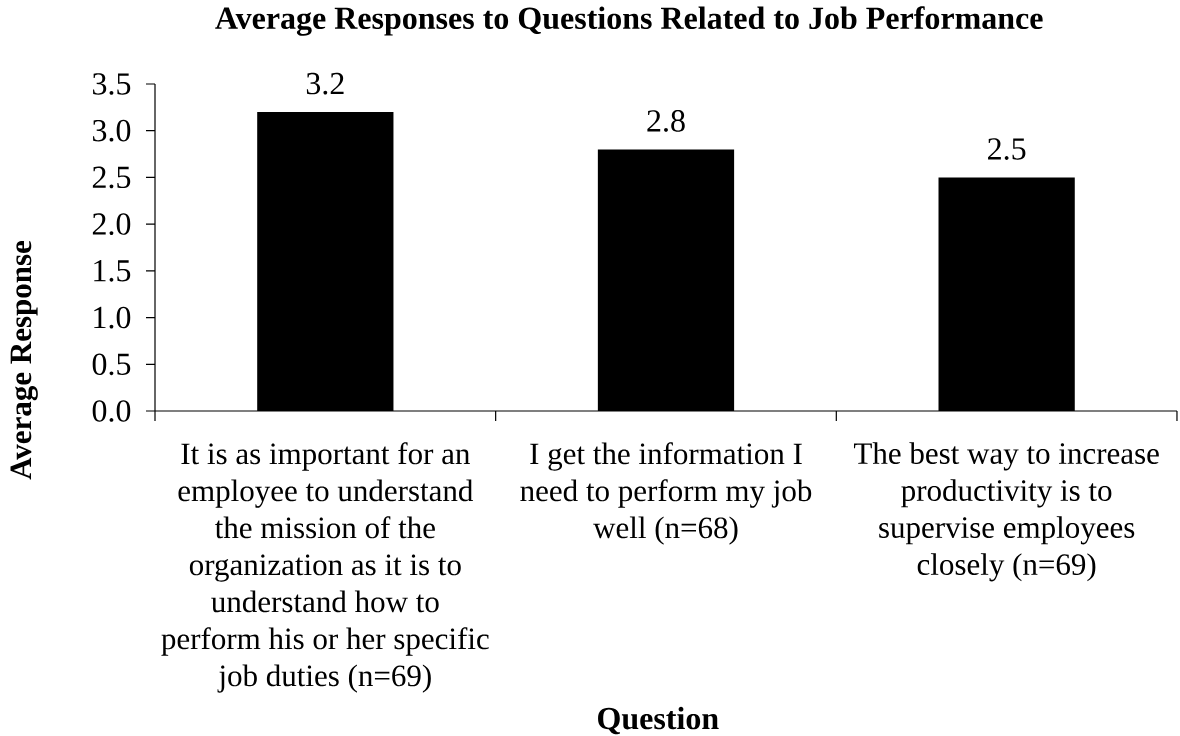 The image size is (1180, 736). Describe the element at coordinates (112, 317) in the screenshot. I see `y-tick-label: 1.0` at that location.